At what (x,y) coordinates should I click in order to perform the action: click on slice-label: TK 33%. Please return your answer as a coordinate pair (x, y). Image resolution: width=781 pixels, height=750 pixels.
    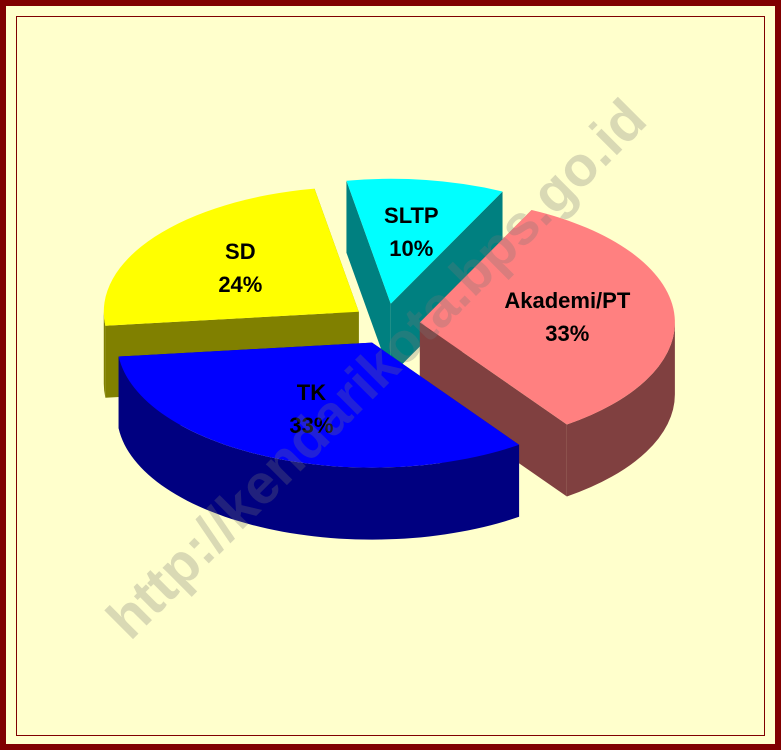
    Looking at the image, I should click on (311, 409).